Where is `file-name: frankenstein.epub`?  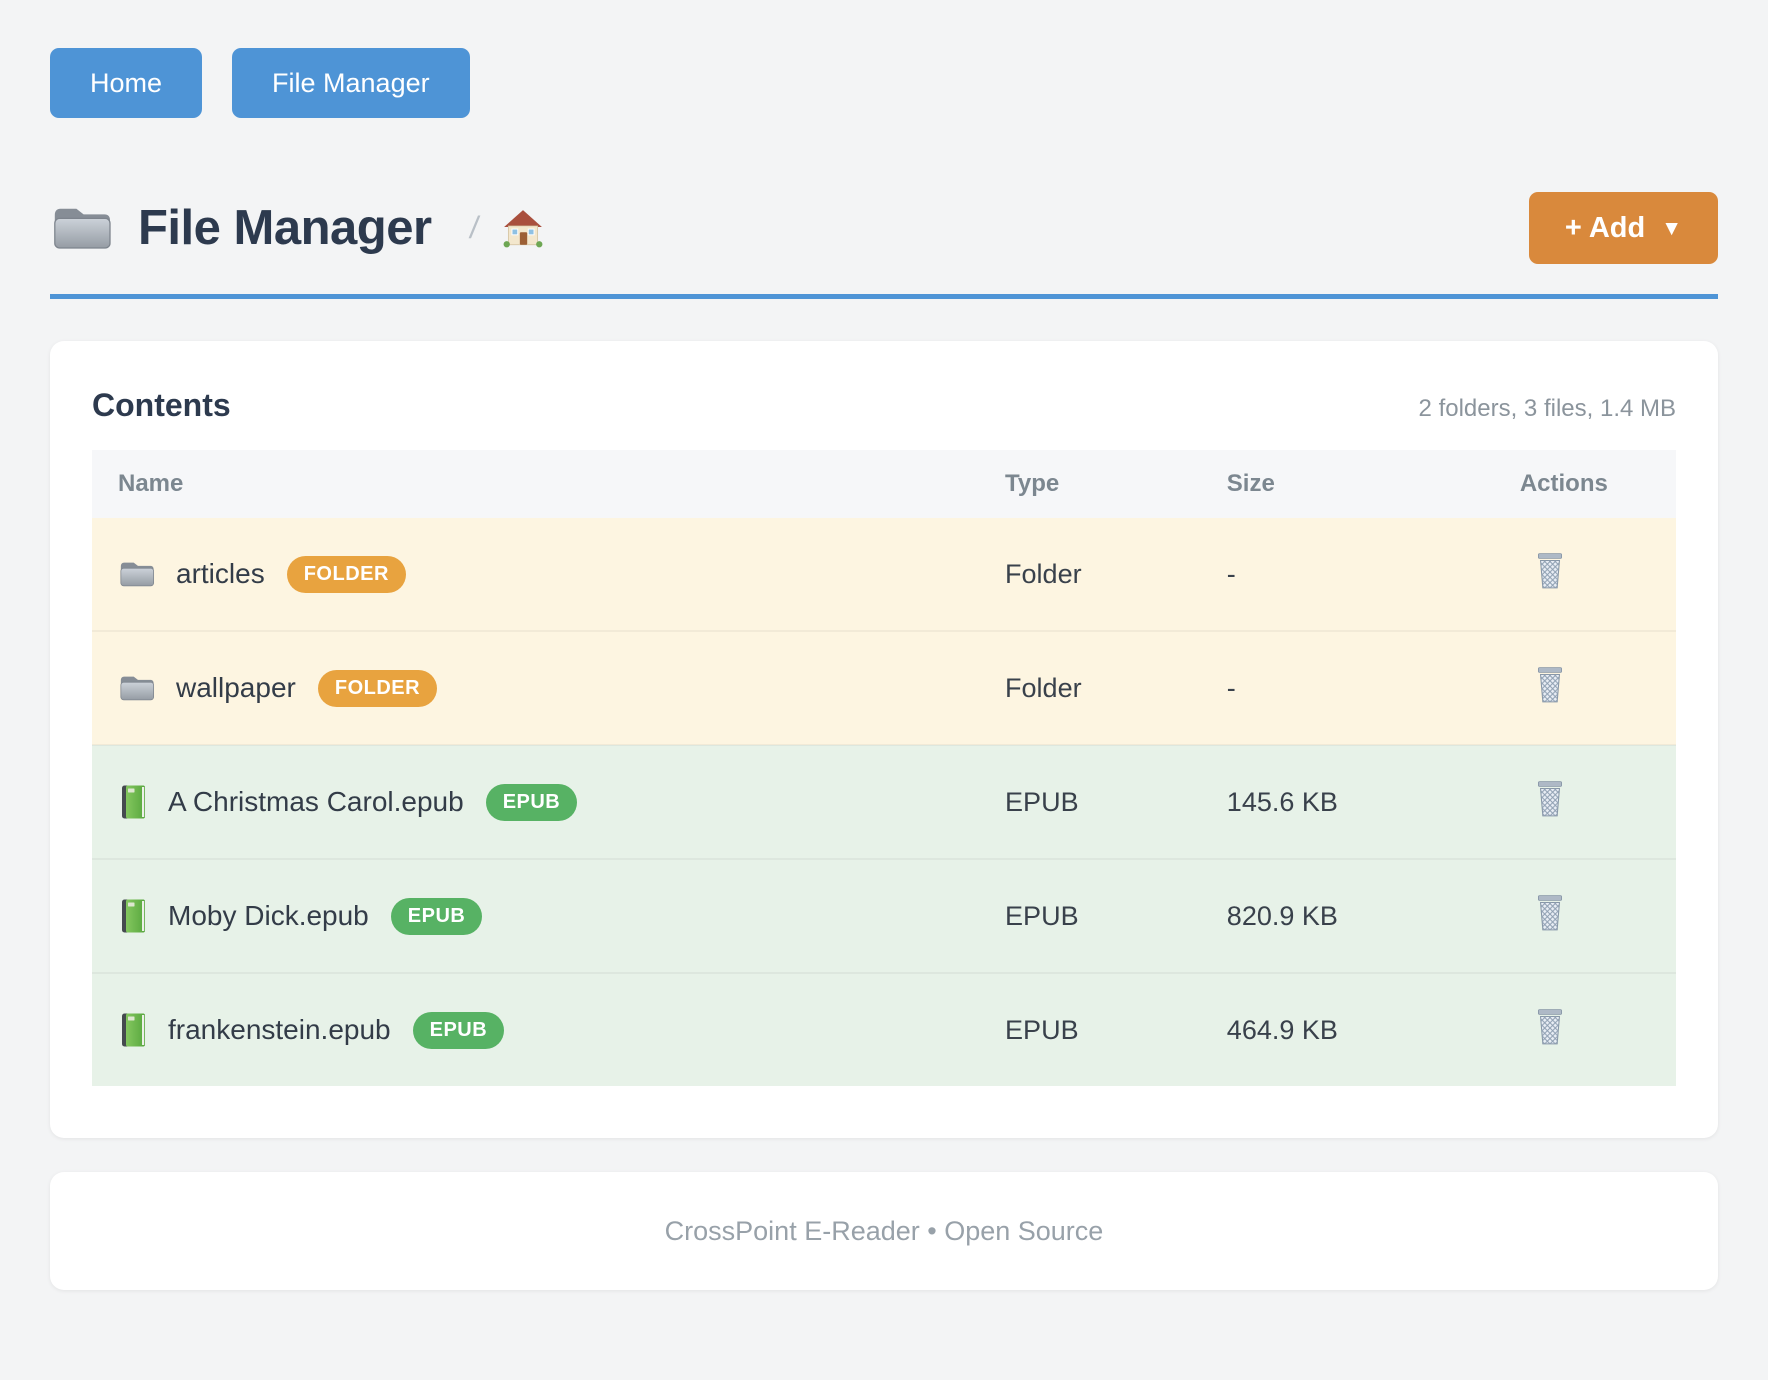 file-name: frankenstein.epub is located at coordinates (279, 1029).